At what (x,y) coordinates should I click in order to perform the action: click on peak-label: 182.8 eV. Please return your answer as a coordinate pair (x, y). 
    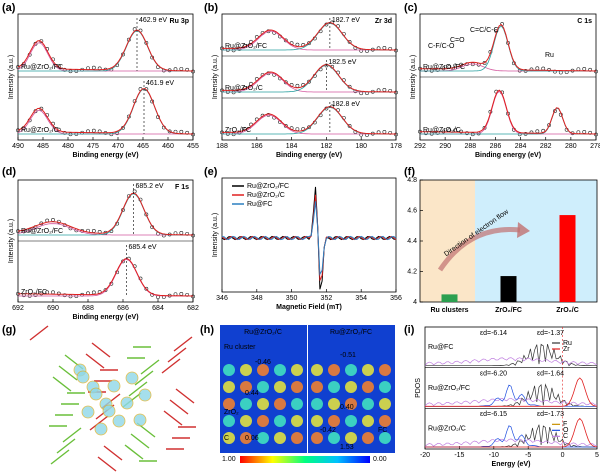
    Looking at the image, I should click on (346, 104).